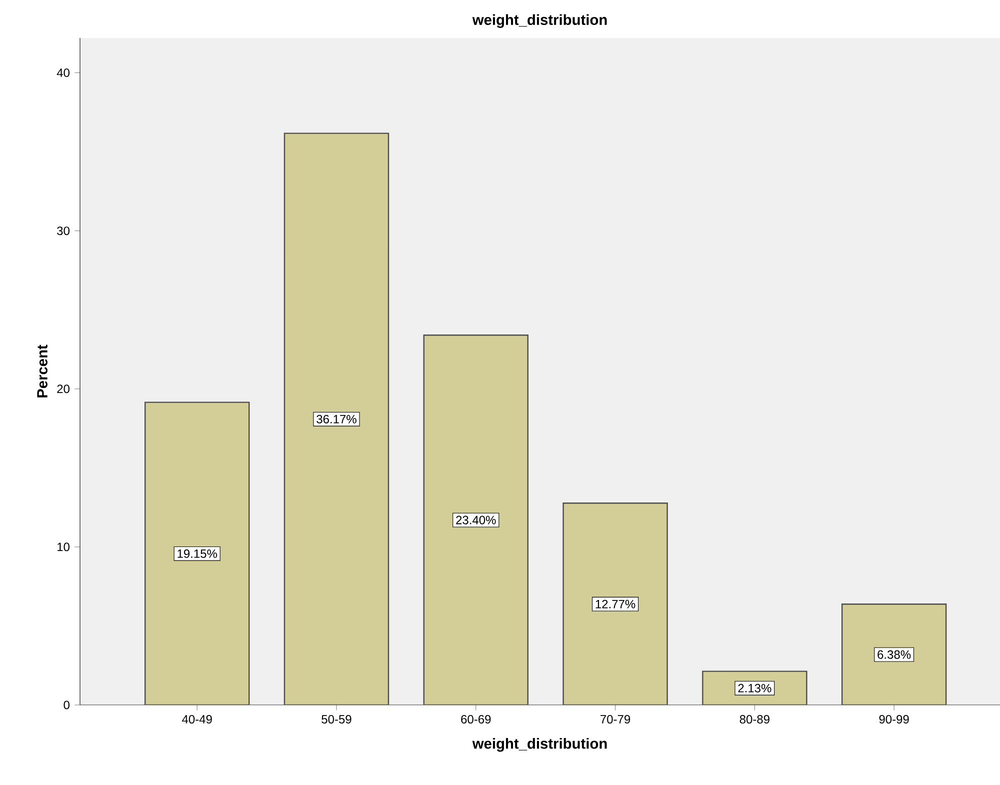 The height and width of the screenshot is (785, 1000). I want to click on data-label: 36.17%, so click(336, 419).